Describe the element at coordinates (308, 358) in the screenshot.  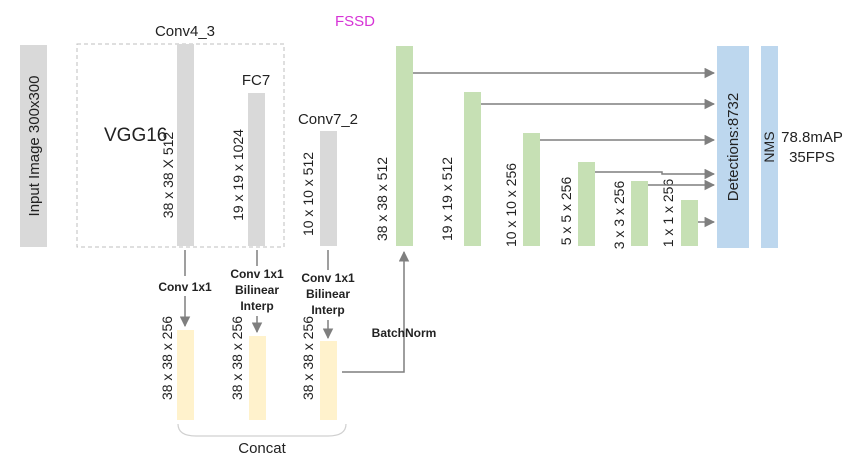
I see `concat-shape-3: 38 x 38 x 256` at that location.